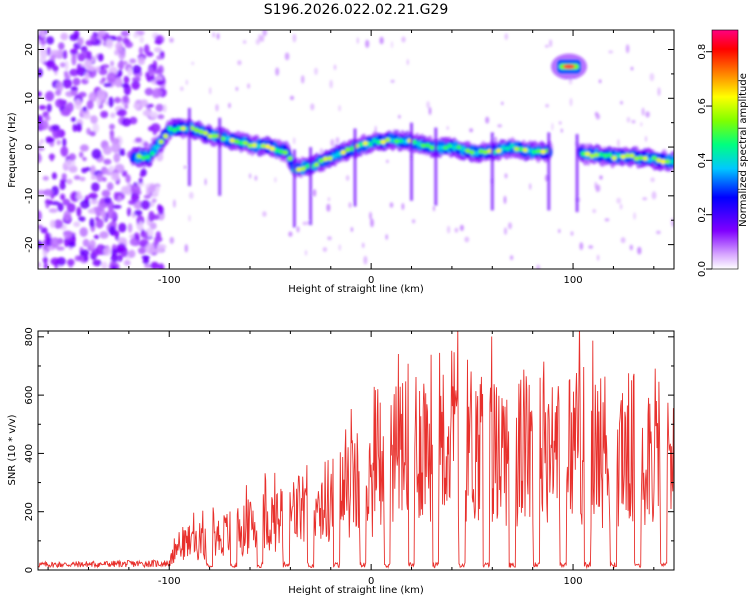 Image resolution: width=750 pixels, height=600 pixels. Describe the element at coordinates (573, 581) in the screenshot. I see `snr-xtick-label: 100` at that location.